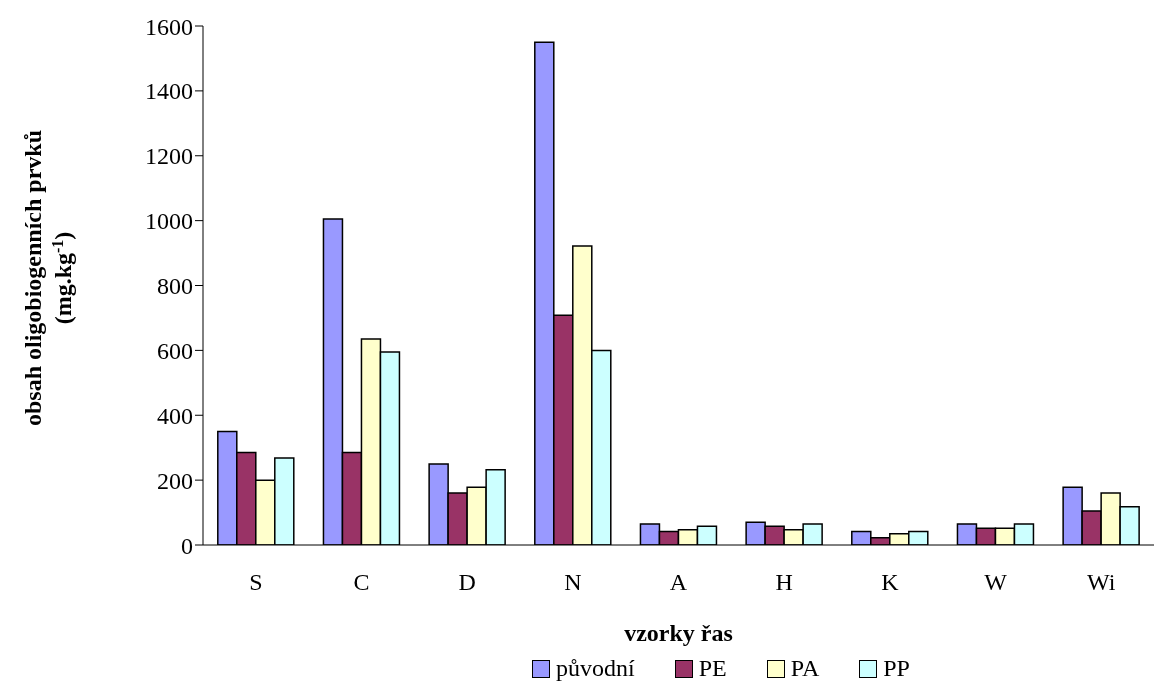 This screenshot has width=1163, height=700. What do you see at coordinates (890, 582) in the screenshot?
I see `x-tick-label: K` at bounding box center [890, 582].